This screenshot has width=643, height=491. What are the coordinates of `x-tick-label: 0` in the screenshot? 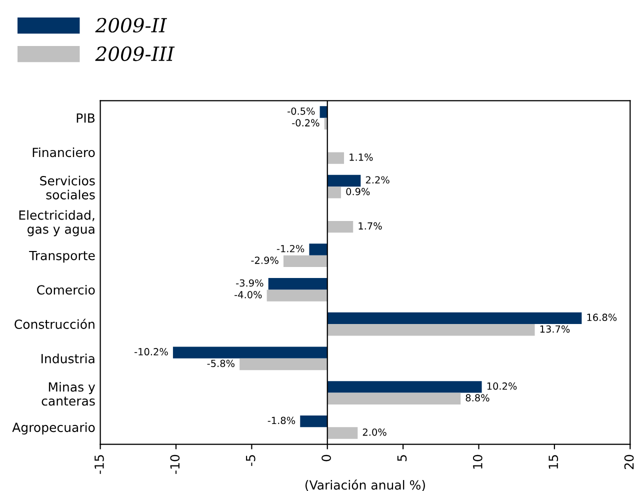 It's located at (327, 458).